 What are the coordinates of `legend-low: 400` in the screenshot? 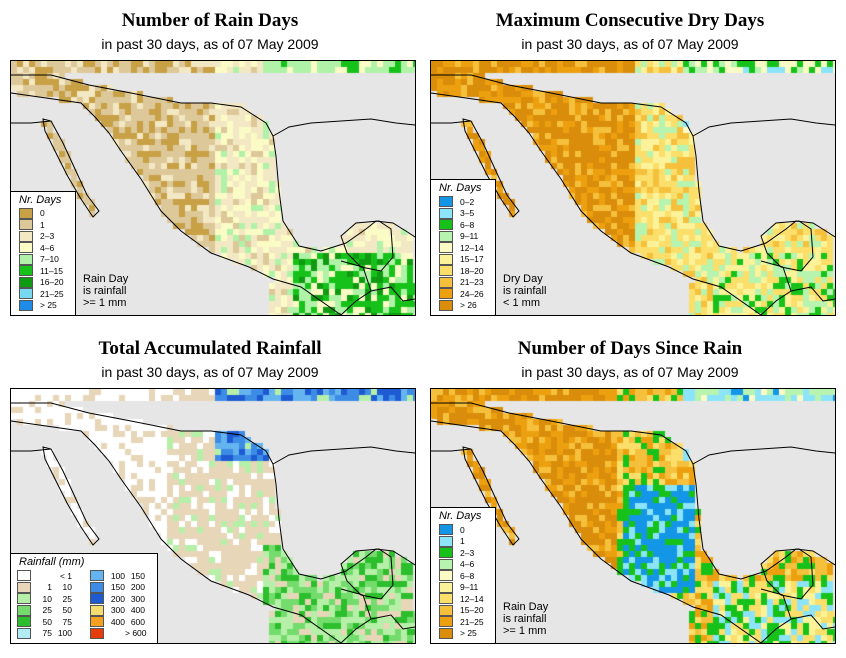 It's located at (117, 621).